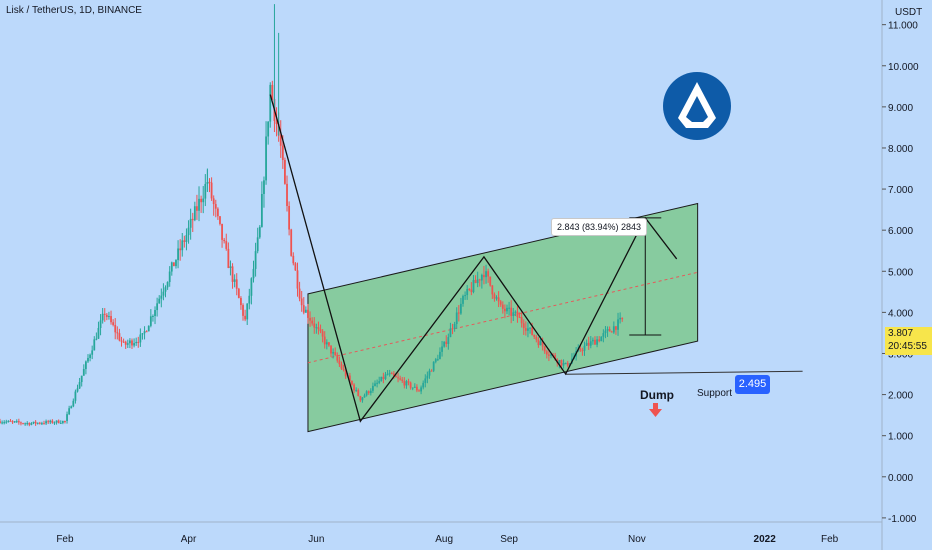 The width and height of the screenshot is (932, 550). What do you see at coordinates (909, 12) in the screenshot?
I see `currency-unit: USDT` at bounding box center [909, 12].